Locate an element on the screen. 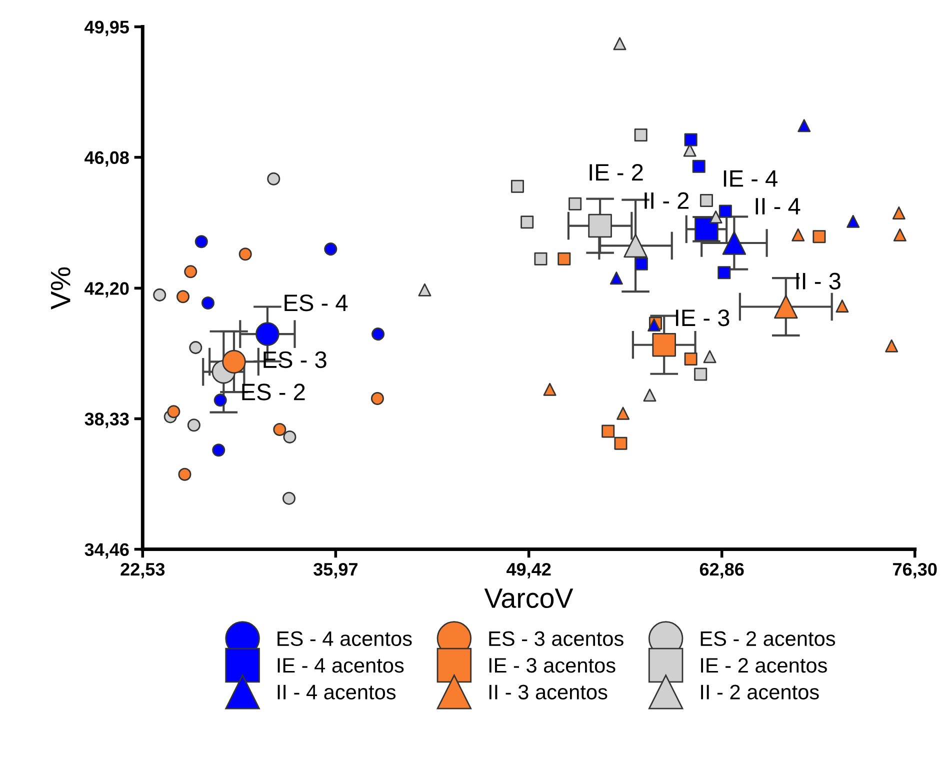 Image resolution: width=951 pixels, height=765 pixels. y-tick-label: 38,33 is located at coordinates (106, 420).